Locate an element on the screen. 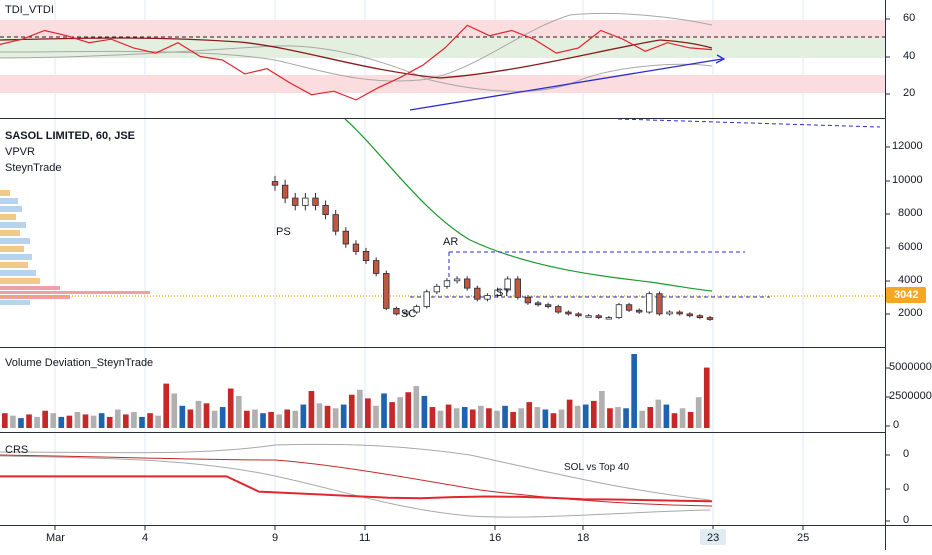  volume-bars is located at coordinates (356, 391).